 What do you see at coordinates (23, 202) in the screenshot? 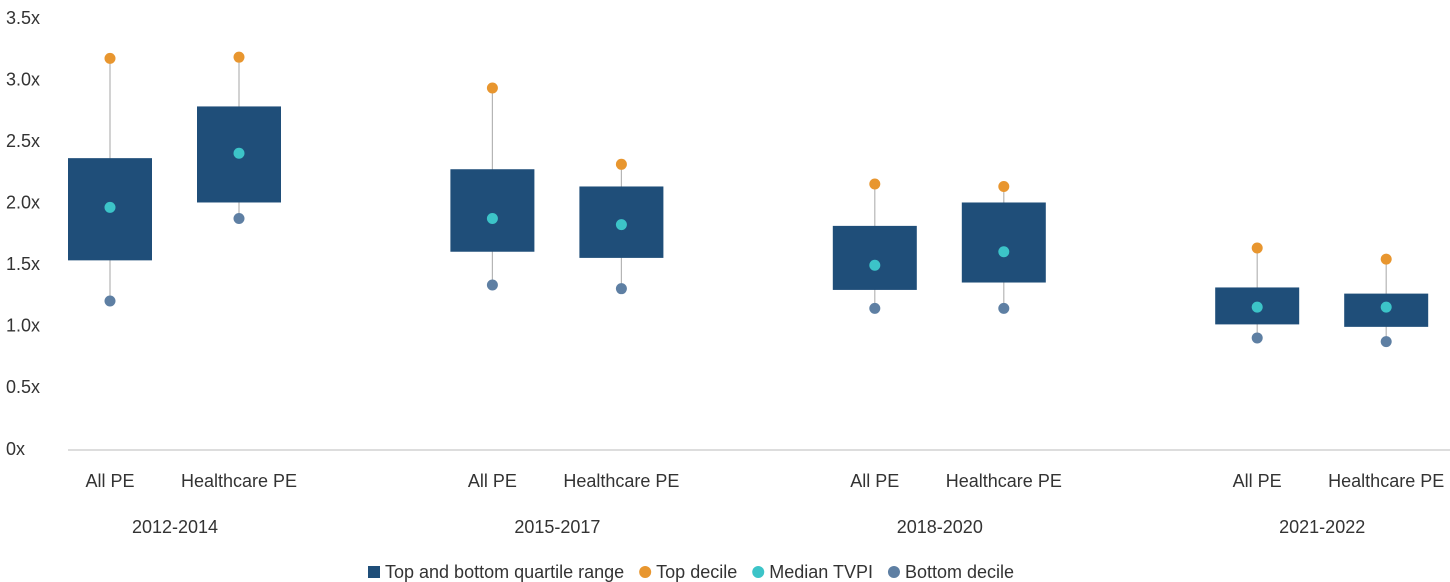
I see `y-tick-label: 2.0x` at bounding box center [23, 202].